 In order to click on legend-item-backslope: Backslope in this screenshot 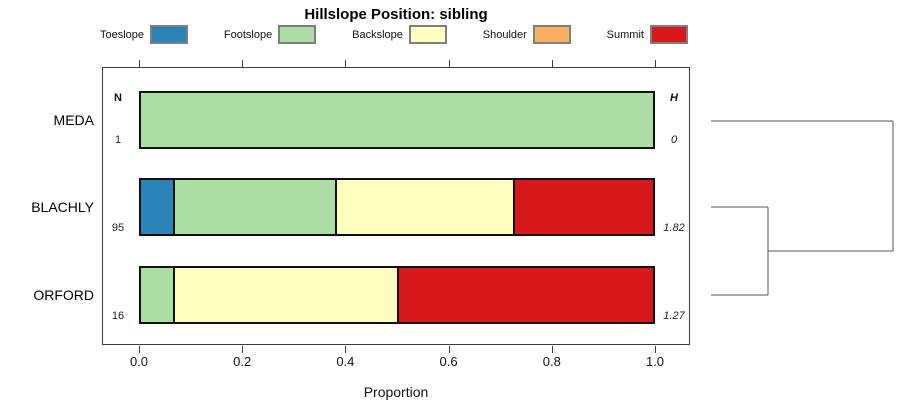, I will do `click(399, 34)`.